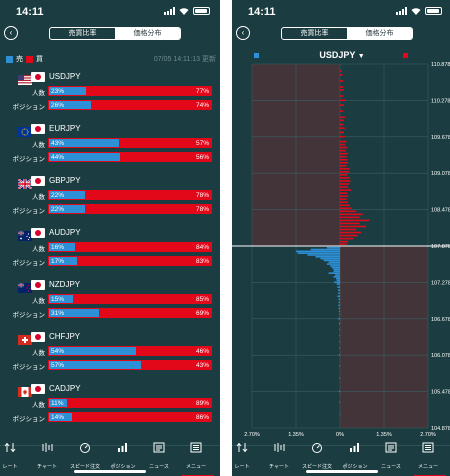  I want to click on pair-block: NZDJPY 人数 15% 85% ポジション 31% 69%, so click(110, 305).